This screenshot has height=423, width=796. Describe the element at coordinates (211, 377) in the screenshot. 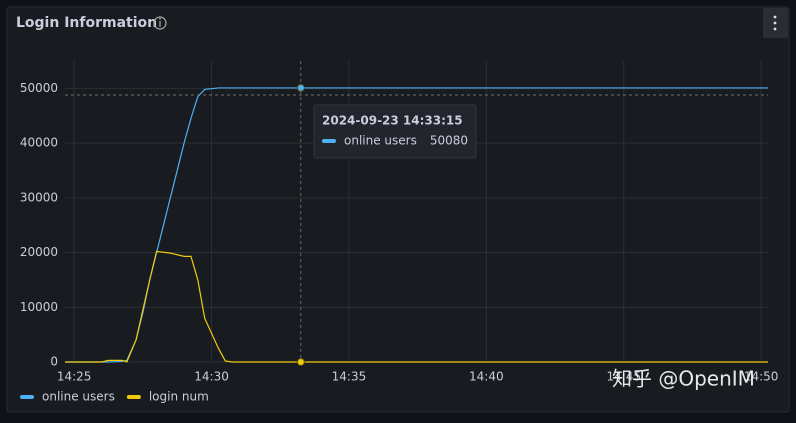

I see `x-tick-label: 14:30` at that location.